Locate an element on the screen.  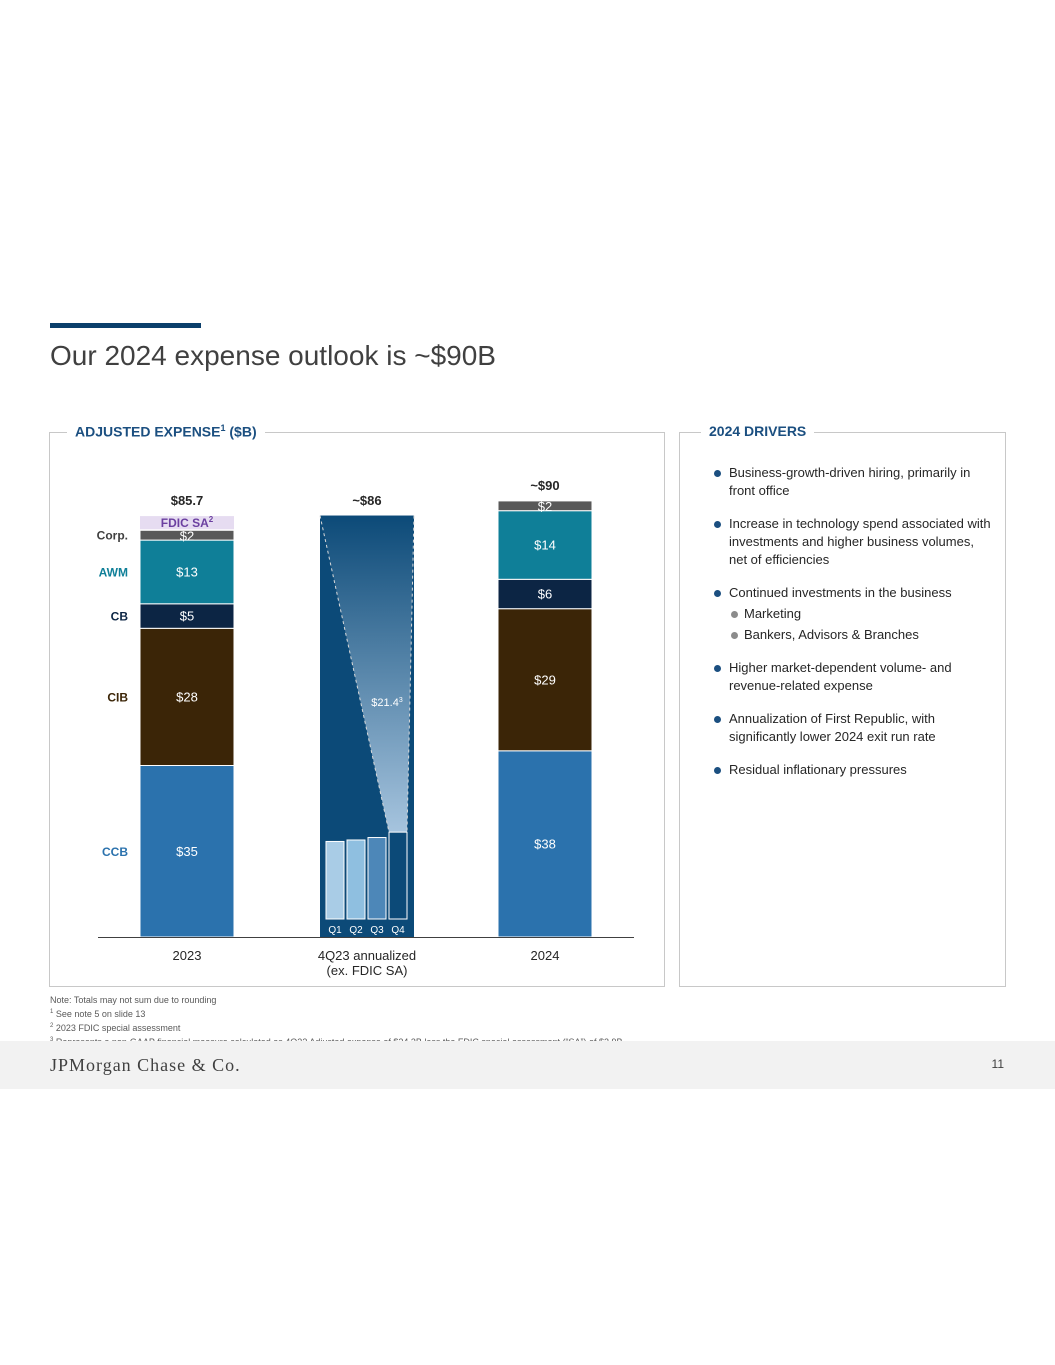
adjusted-expense-heading-suffix: ($B) is located at coordinates (241, 431).